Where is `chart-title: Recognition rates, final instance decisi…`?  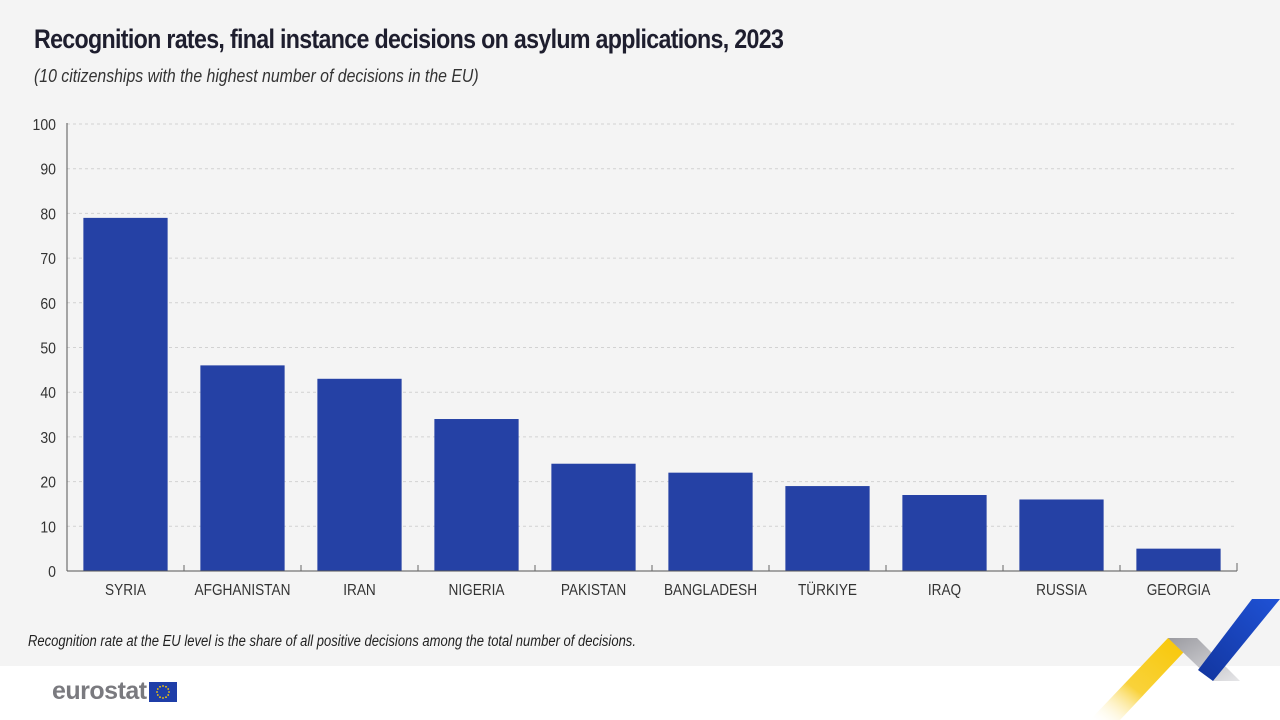
chart-title: Recognition rates, final instance decisi… is located at coordinates (409, 39).